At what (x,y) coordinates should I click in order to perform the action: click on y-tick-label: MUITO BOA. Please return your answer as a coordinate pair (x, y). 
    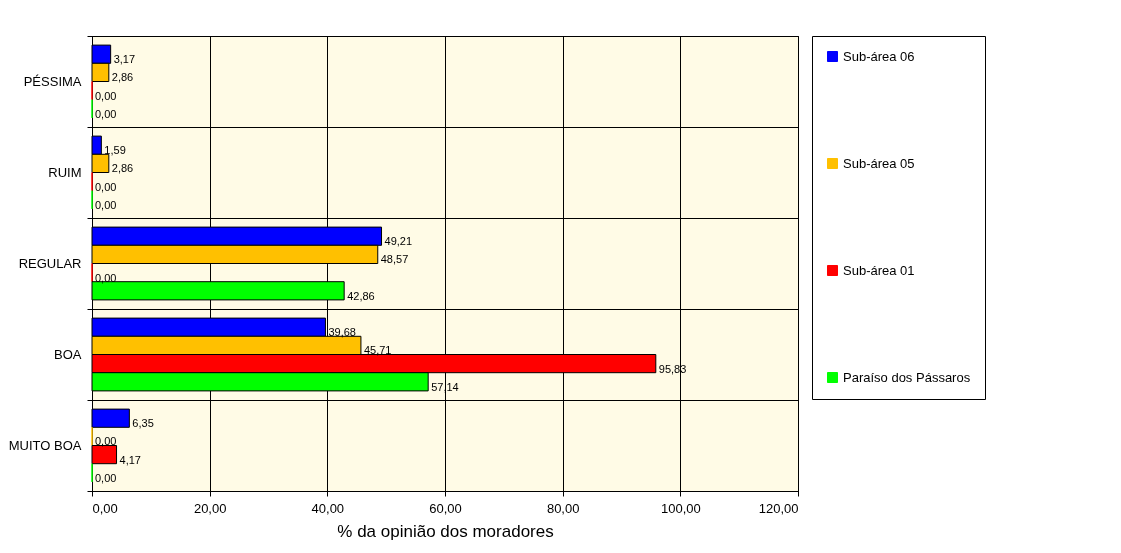
    Looking at the image, I should click on (45, 445).